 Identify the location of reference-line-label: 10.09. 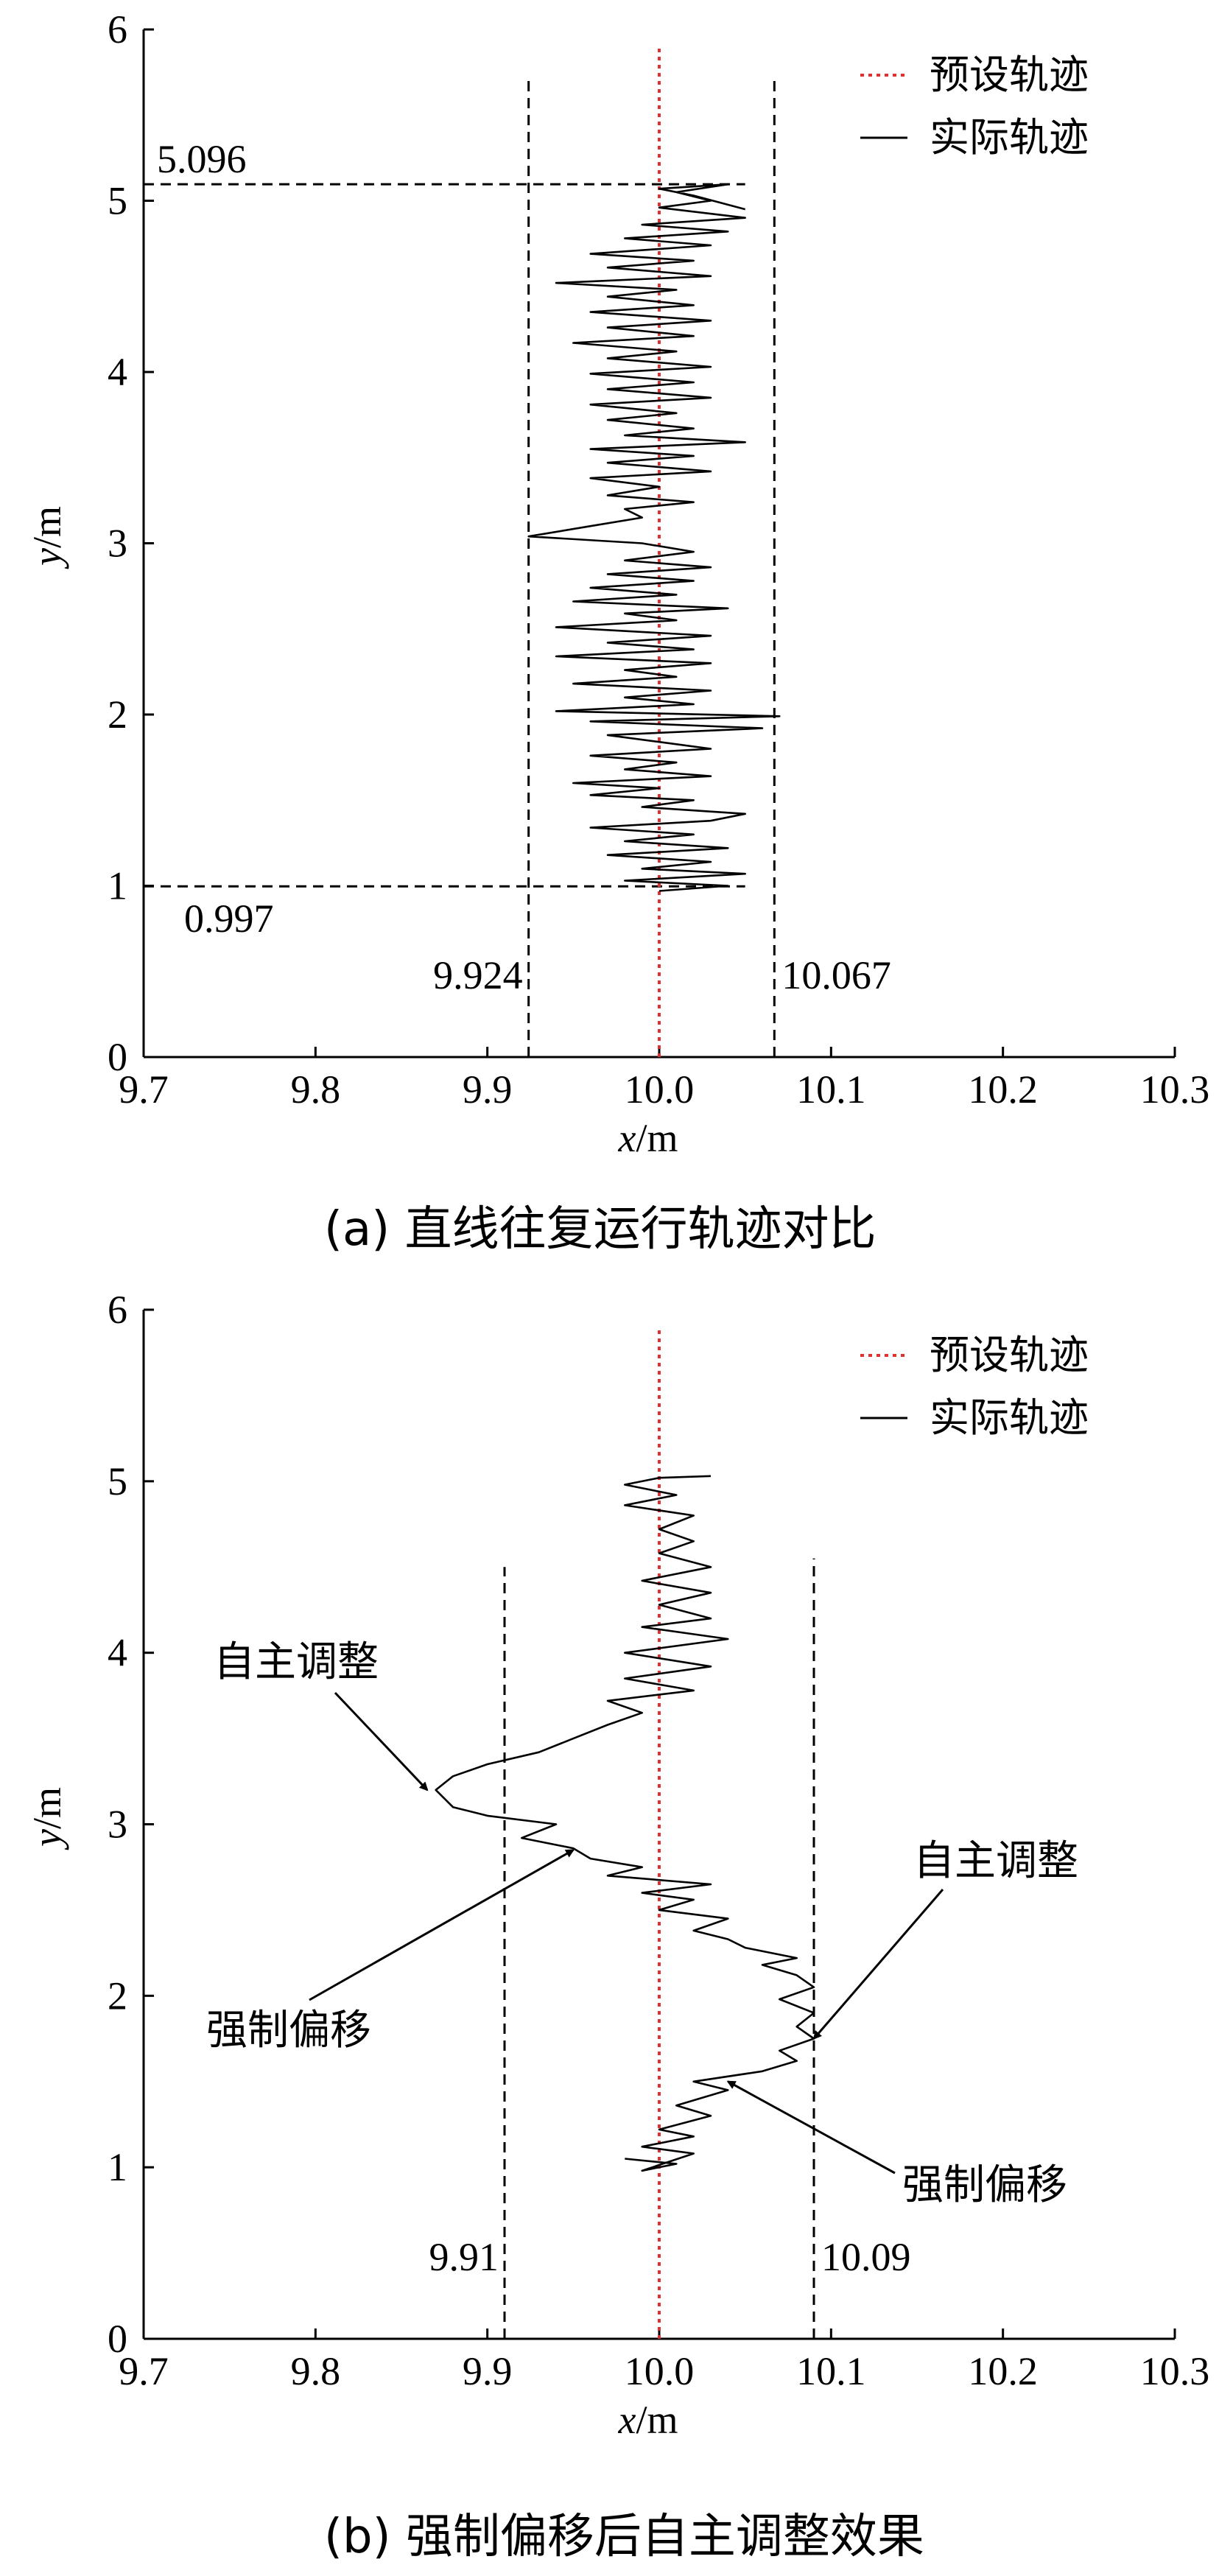
(866, 2257).